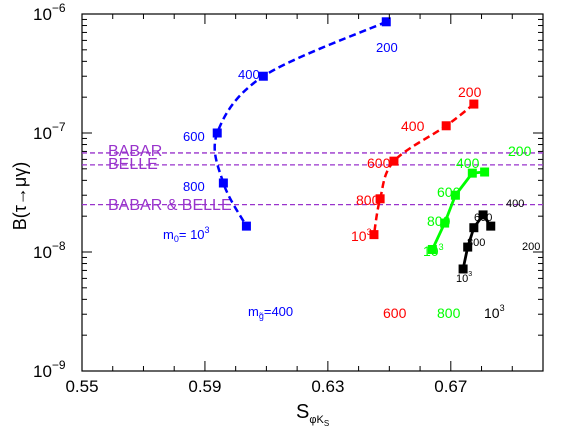 The height and width of the screenshot is (441, 561). Describe the element at coordinates (192, 234) in the screenshot. I see `annotation-m0-rest: = 10` at that location.